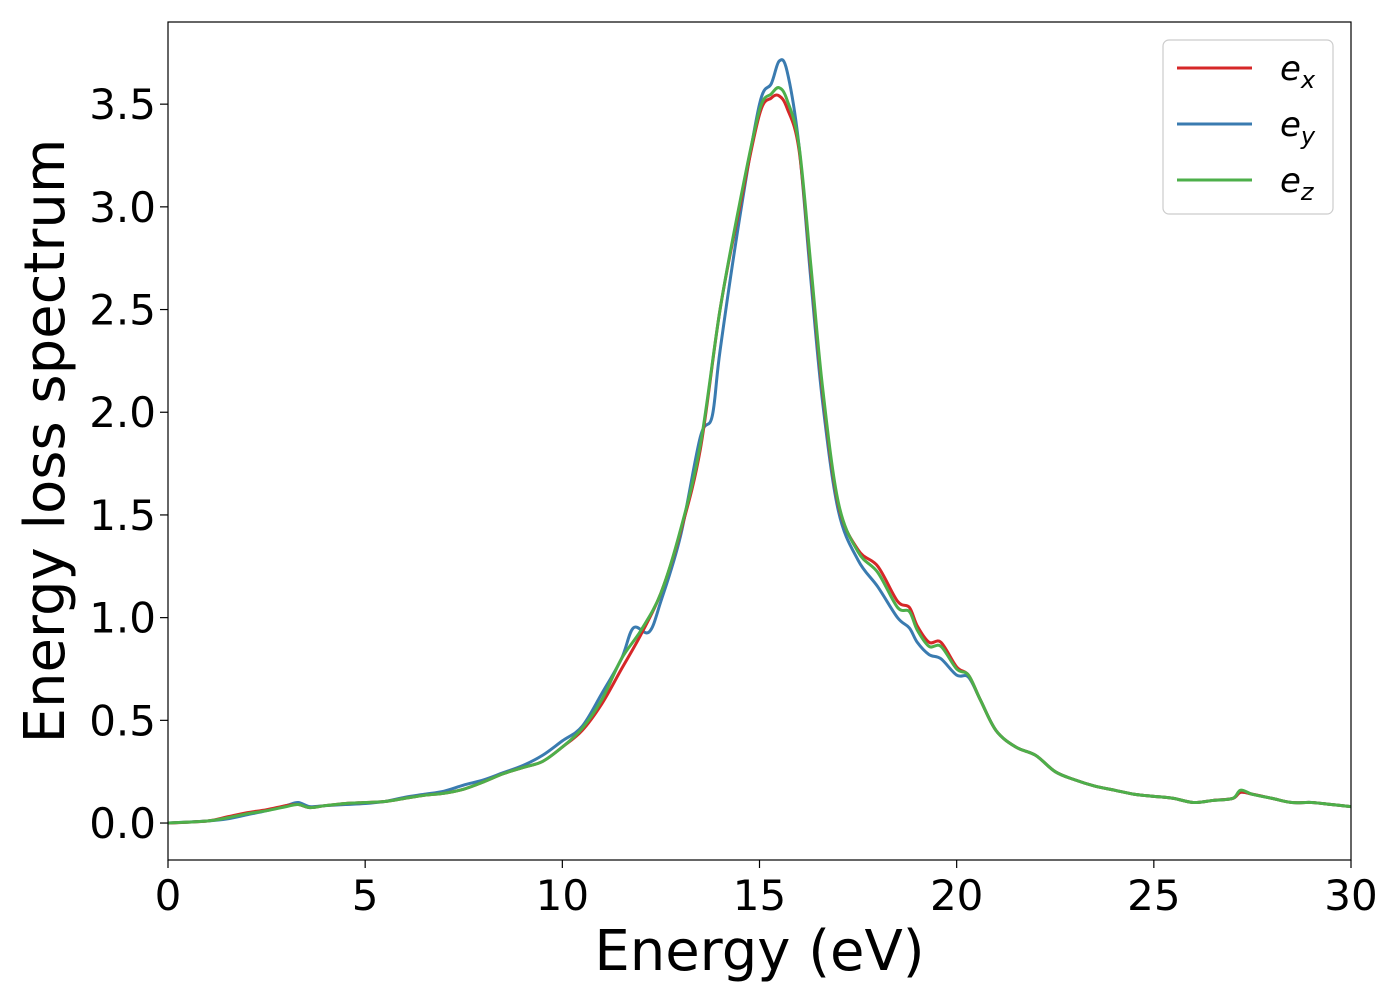 The height and width of the screenshot is (1000, 1400). Describe the element at coordinates (365, 895) in the screenshot. I see `x-tick-label: 5` at that location.